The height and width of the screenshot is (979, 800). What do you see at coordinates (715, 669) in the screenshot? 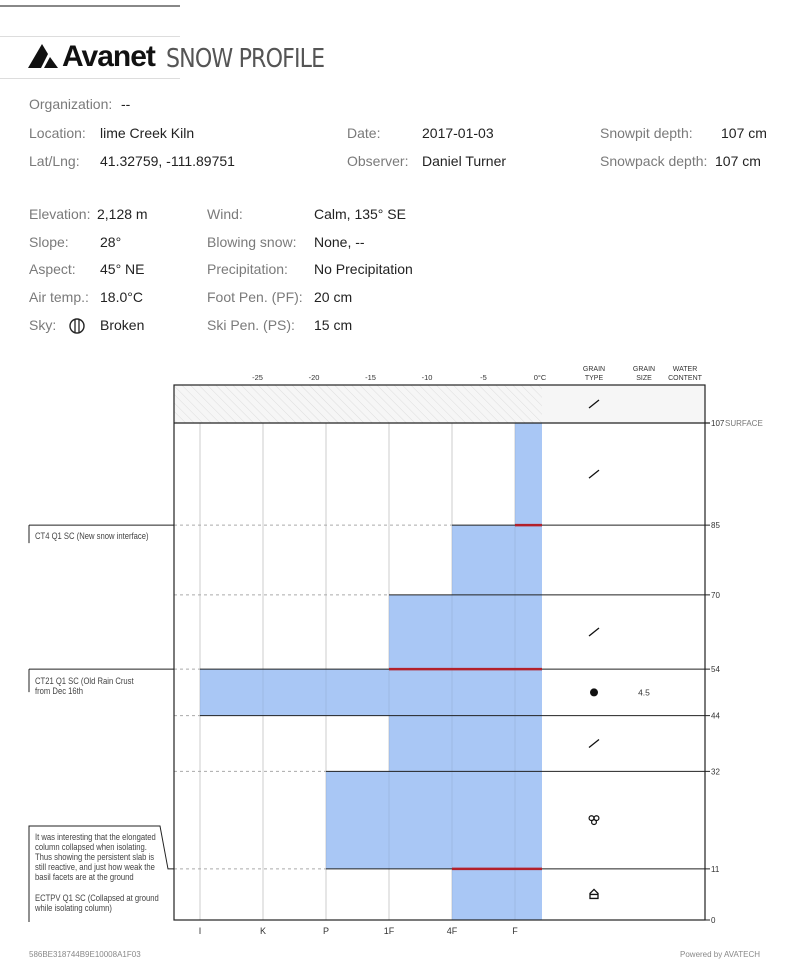
I see `depth-label: 54` at bounding box center [715, 669].